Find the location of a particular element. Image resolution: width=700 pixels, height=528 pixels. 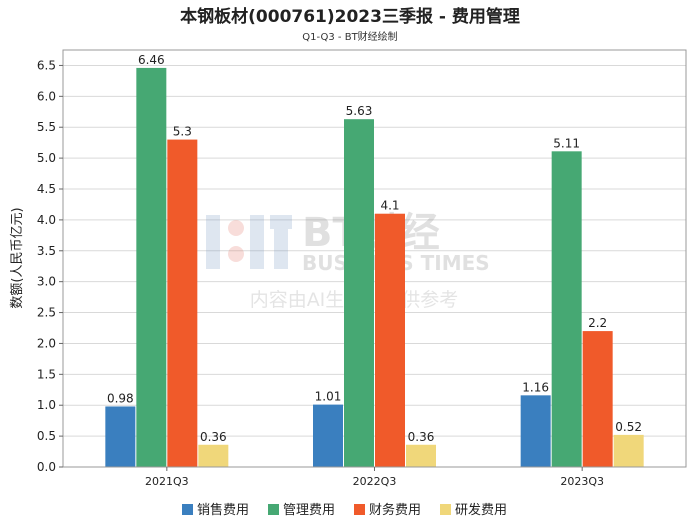

legend: 销售费用 管理费用 财务费用 研发费用 is located at coordinates (344, 510).